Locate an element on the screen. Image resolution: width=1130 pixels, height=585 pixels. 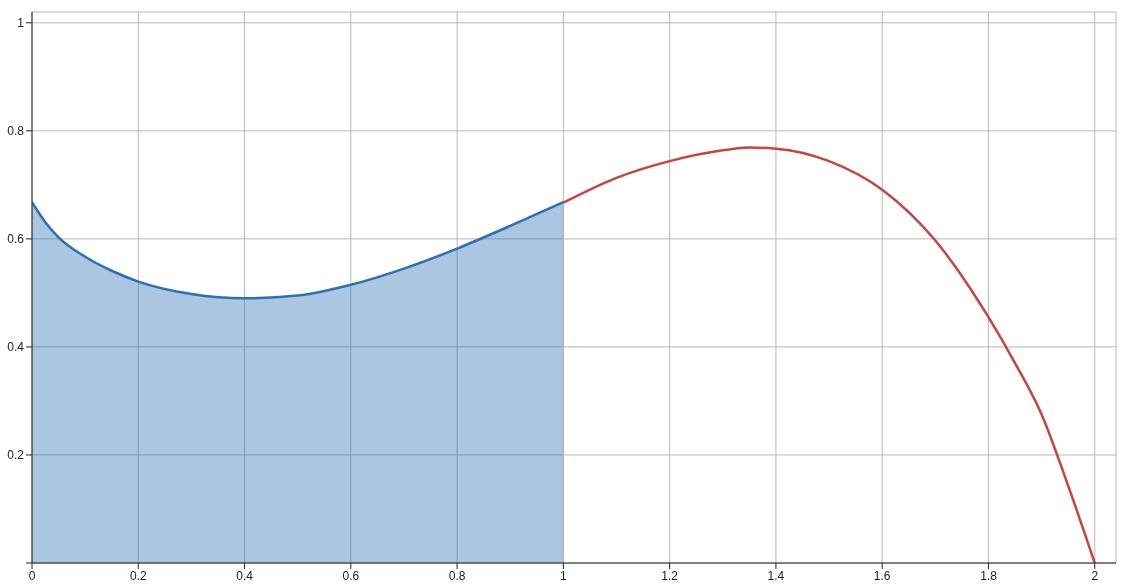
x-tick-label: 2 is located at coordinates (1095, 575).